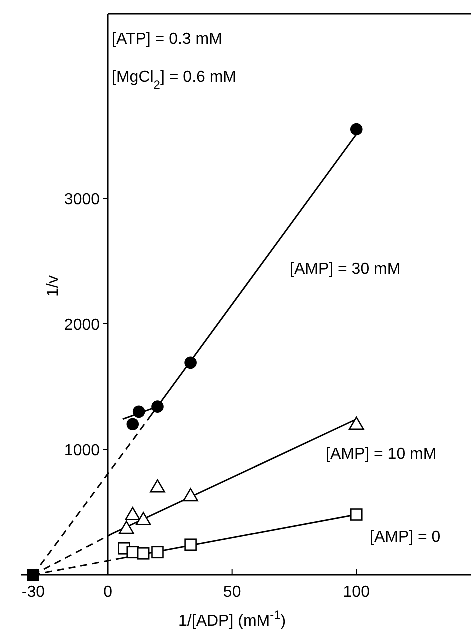 This screenshot has width=472, height=635. Describe the element at coordinates (53, 287) in the screenshot. I see `y-axis-title: 1/v` at that location.